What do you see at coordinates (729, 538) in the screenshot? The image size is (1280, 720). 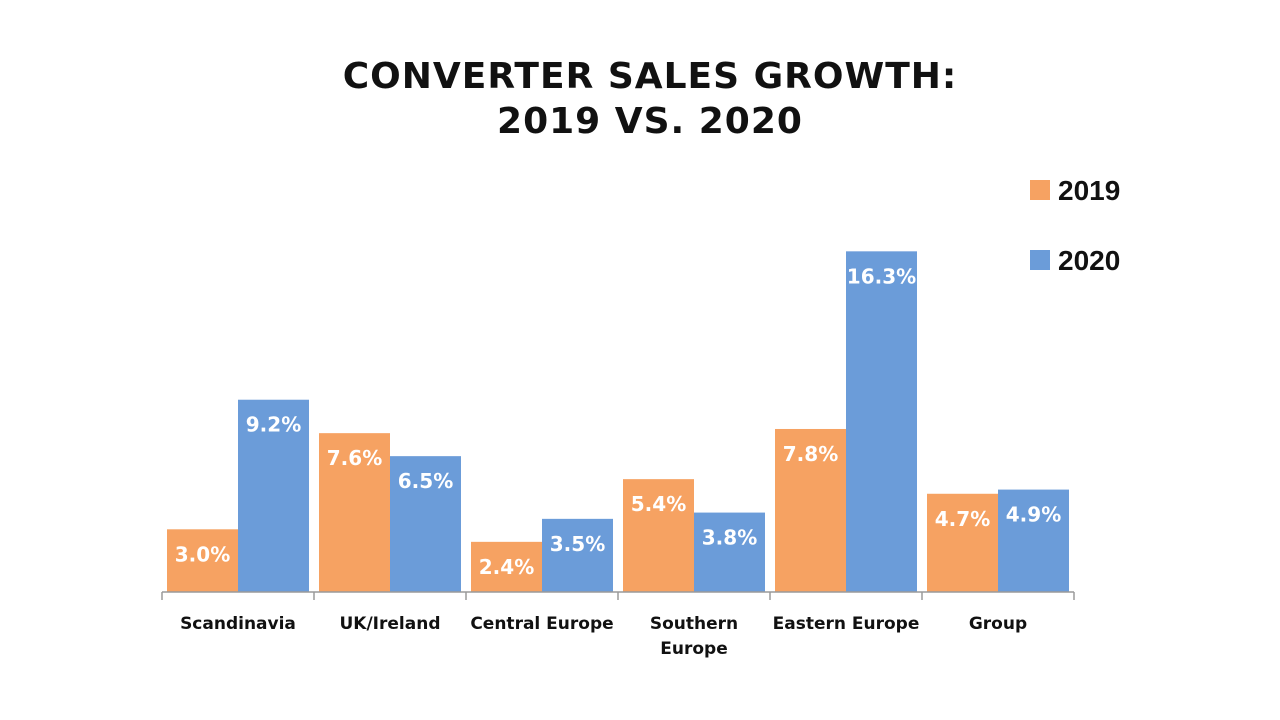 I see `data-label-2020-3: 3.8%` at bounding box center [729, 538].